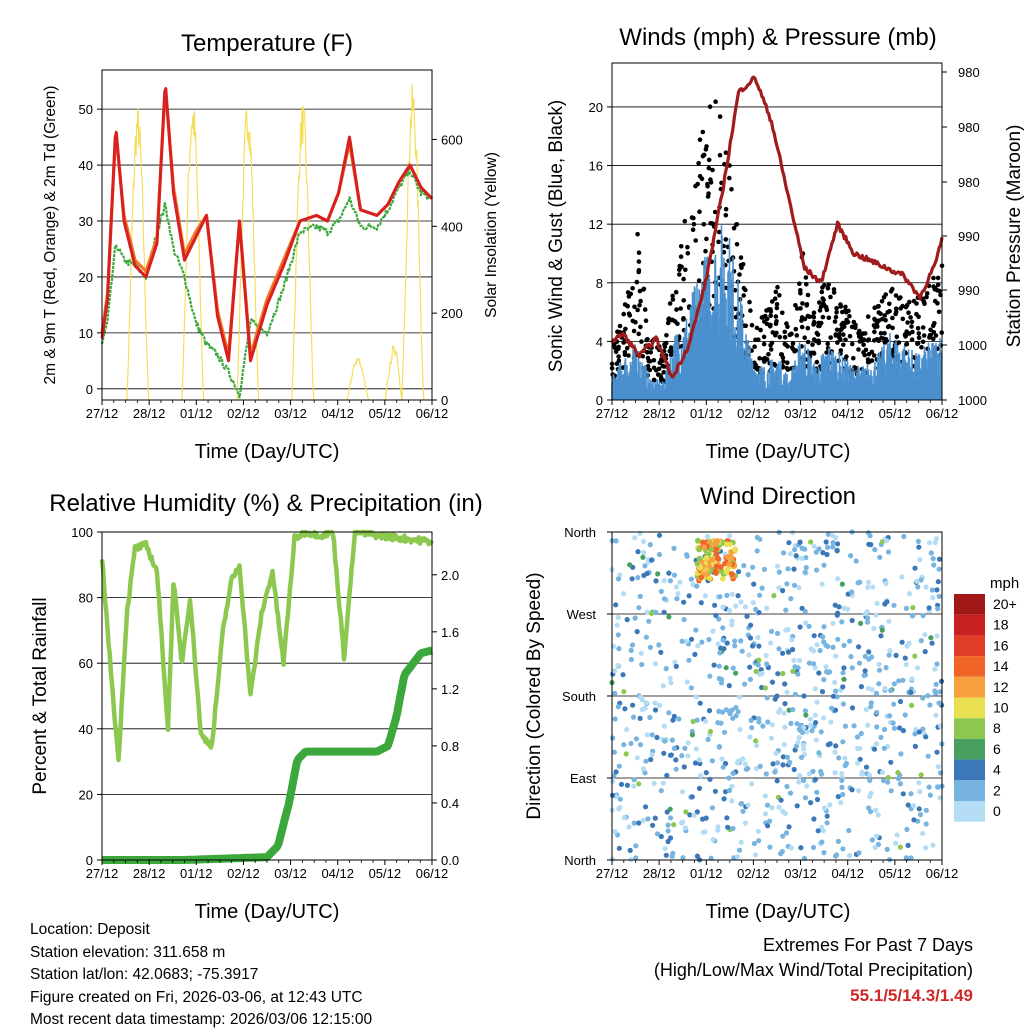 The height and width of the screenshot is (1032, 1024). Describe the element at coordinates (599, 283) in the screenshot. I see `wind-y-tick-label-8: 8` at that location.